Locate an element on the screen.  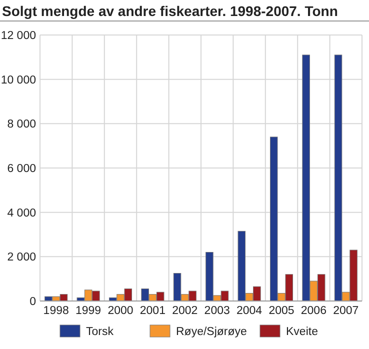
x-tick-label: 2003 is located at coordinates (217, 311).